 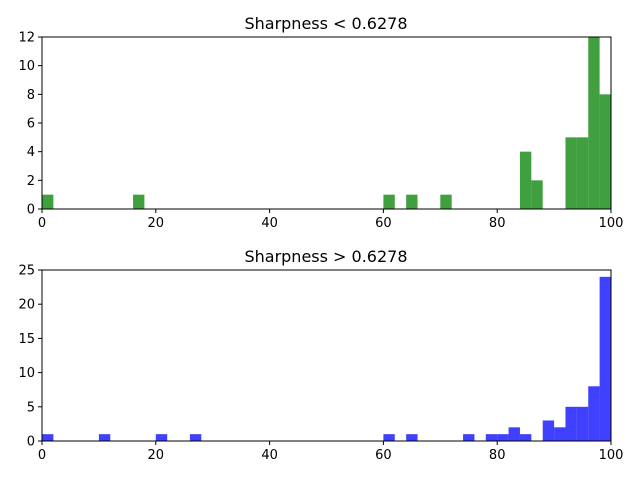 I want to click on y-tick-label: 20, so click(x=26, y=305).